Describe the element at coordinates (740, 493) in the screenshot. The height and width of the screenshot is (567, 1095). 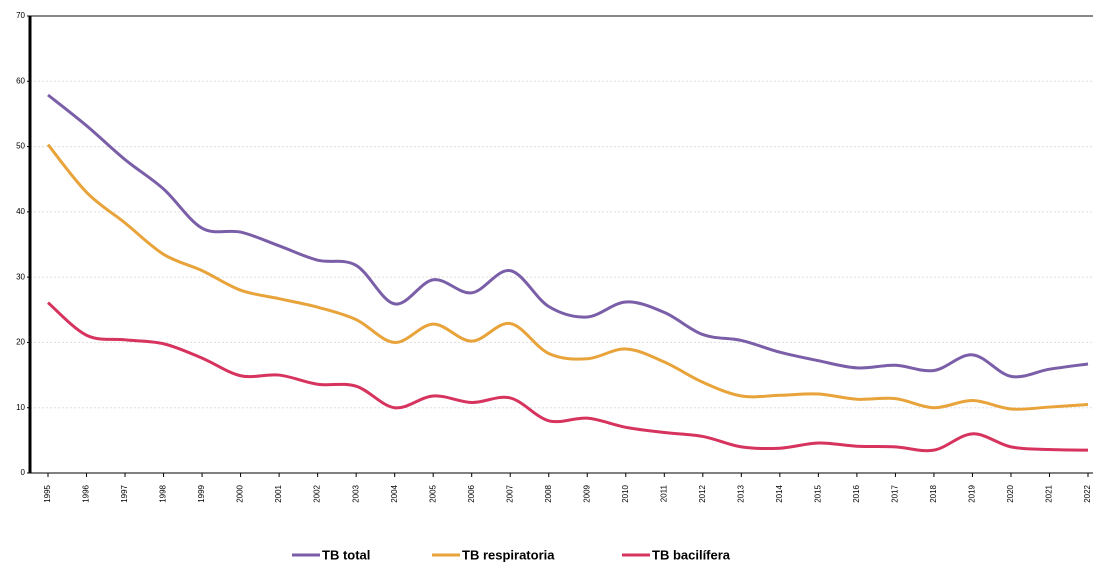
I see `x-tick-label: 2013` at that location.